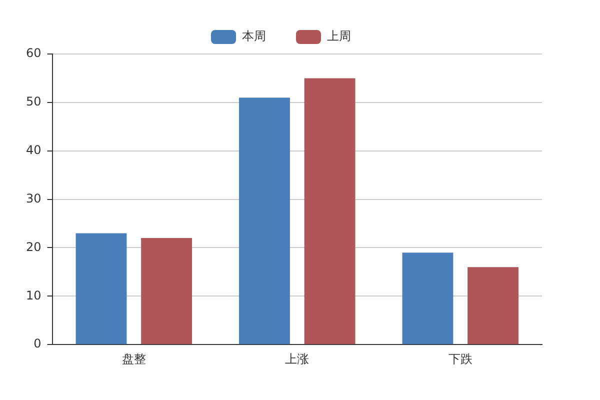  What do you see at coordinates (339, 36) in the screenshot?
I see `legend-label: 上周` at bounding box center [339, 36].